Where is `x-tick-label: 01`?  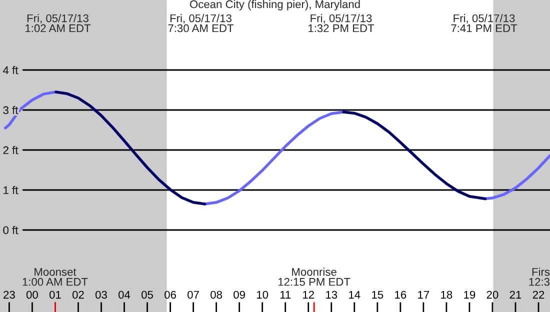 x-tick-label: 01 is located at coordinates (55, 294).